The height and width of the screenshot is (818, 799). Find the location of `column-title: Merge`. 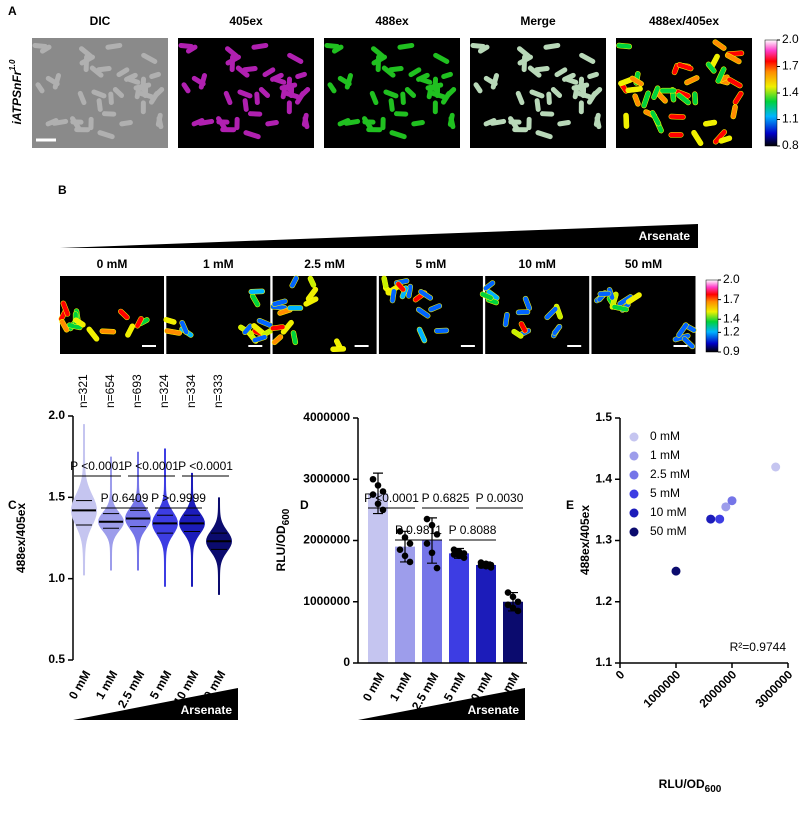

column-title: Merge is located at coordinates (538, 21).